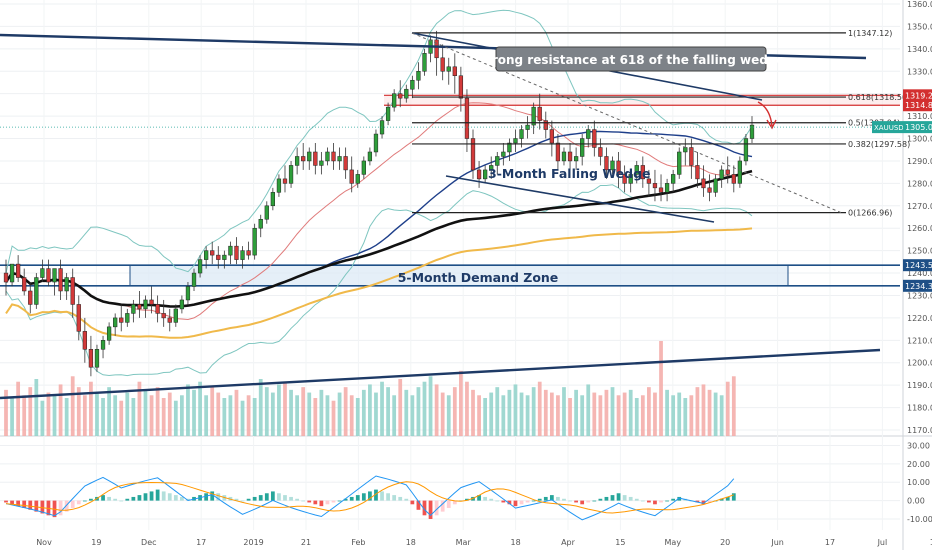 Image resolution: width=932 pixels, height=550 pixels. What do you see at coordinates (879, 144) in the screenshot?
I see `fib-level-label: 0.382(1297.58)` at bounding box center [879, 144].